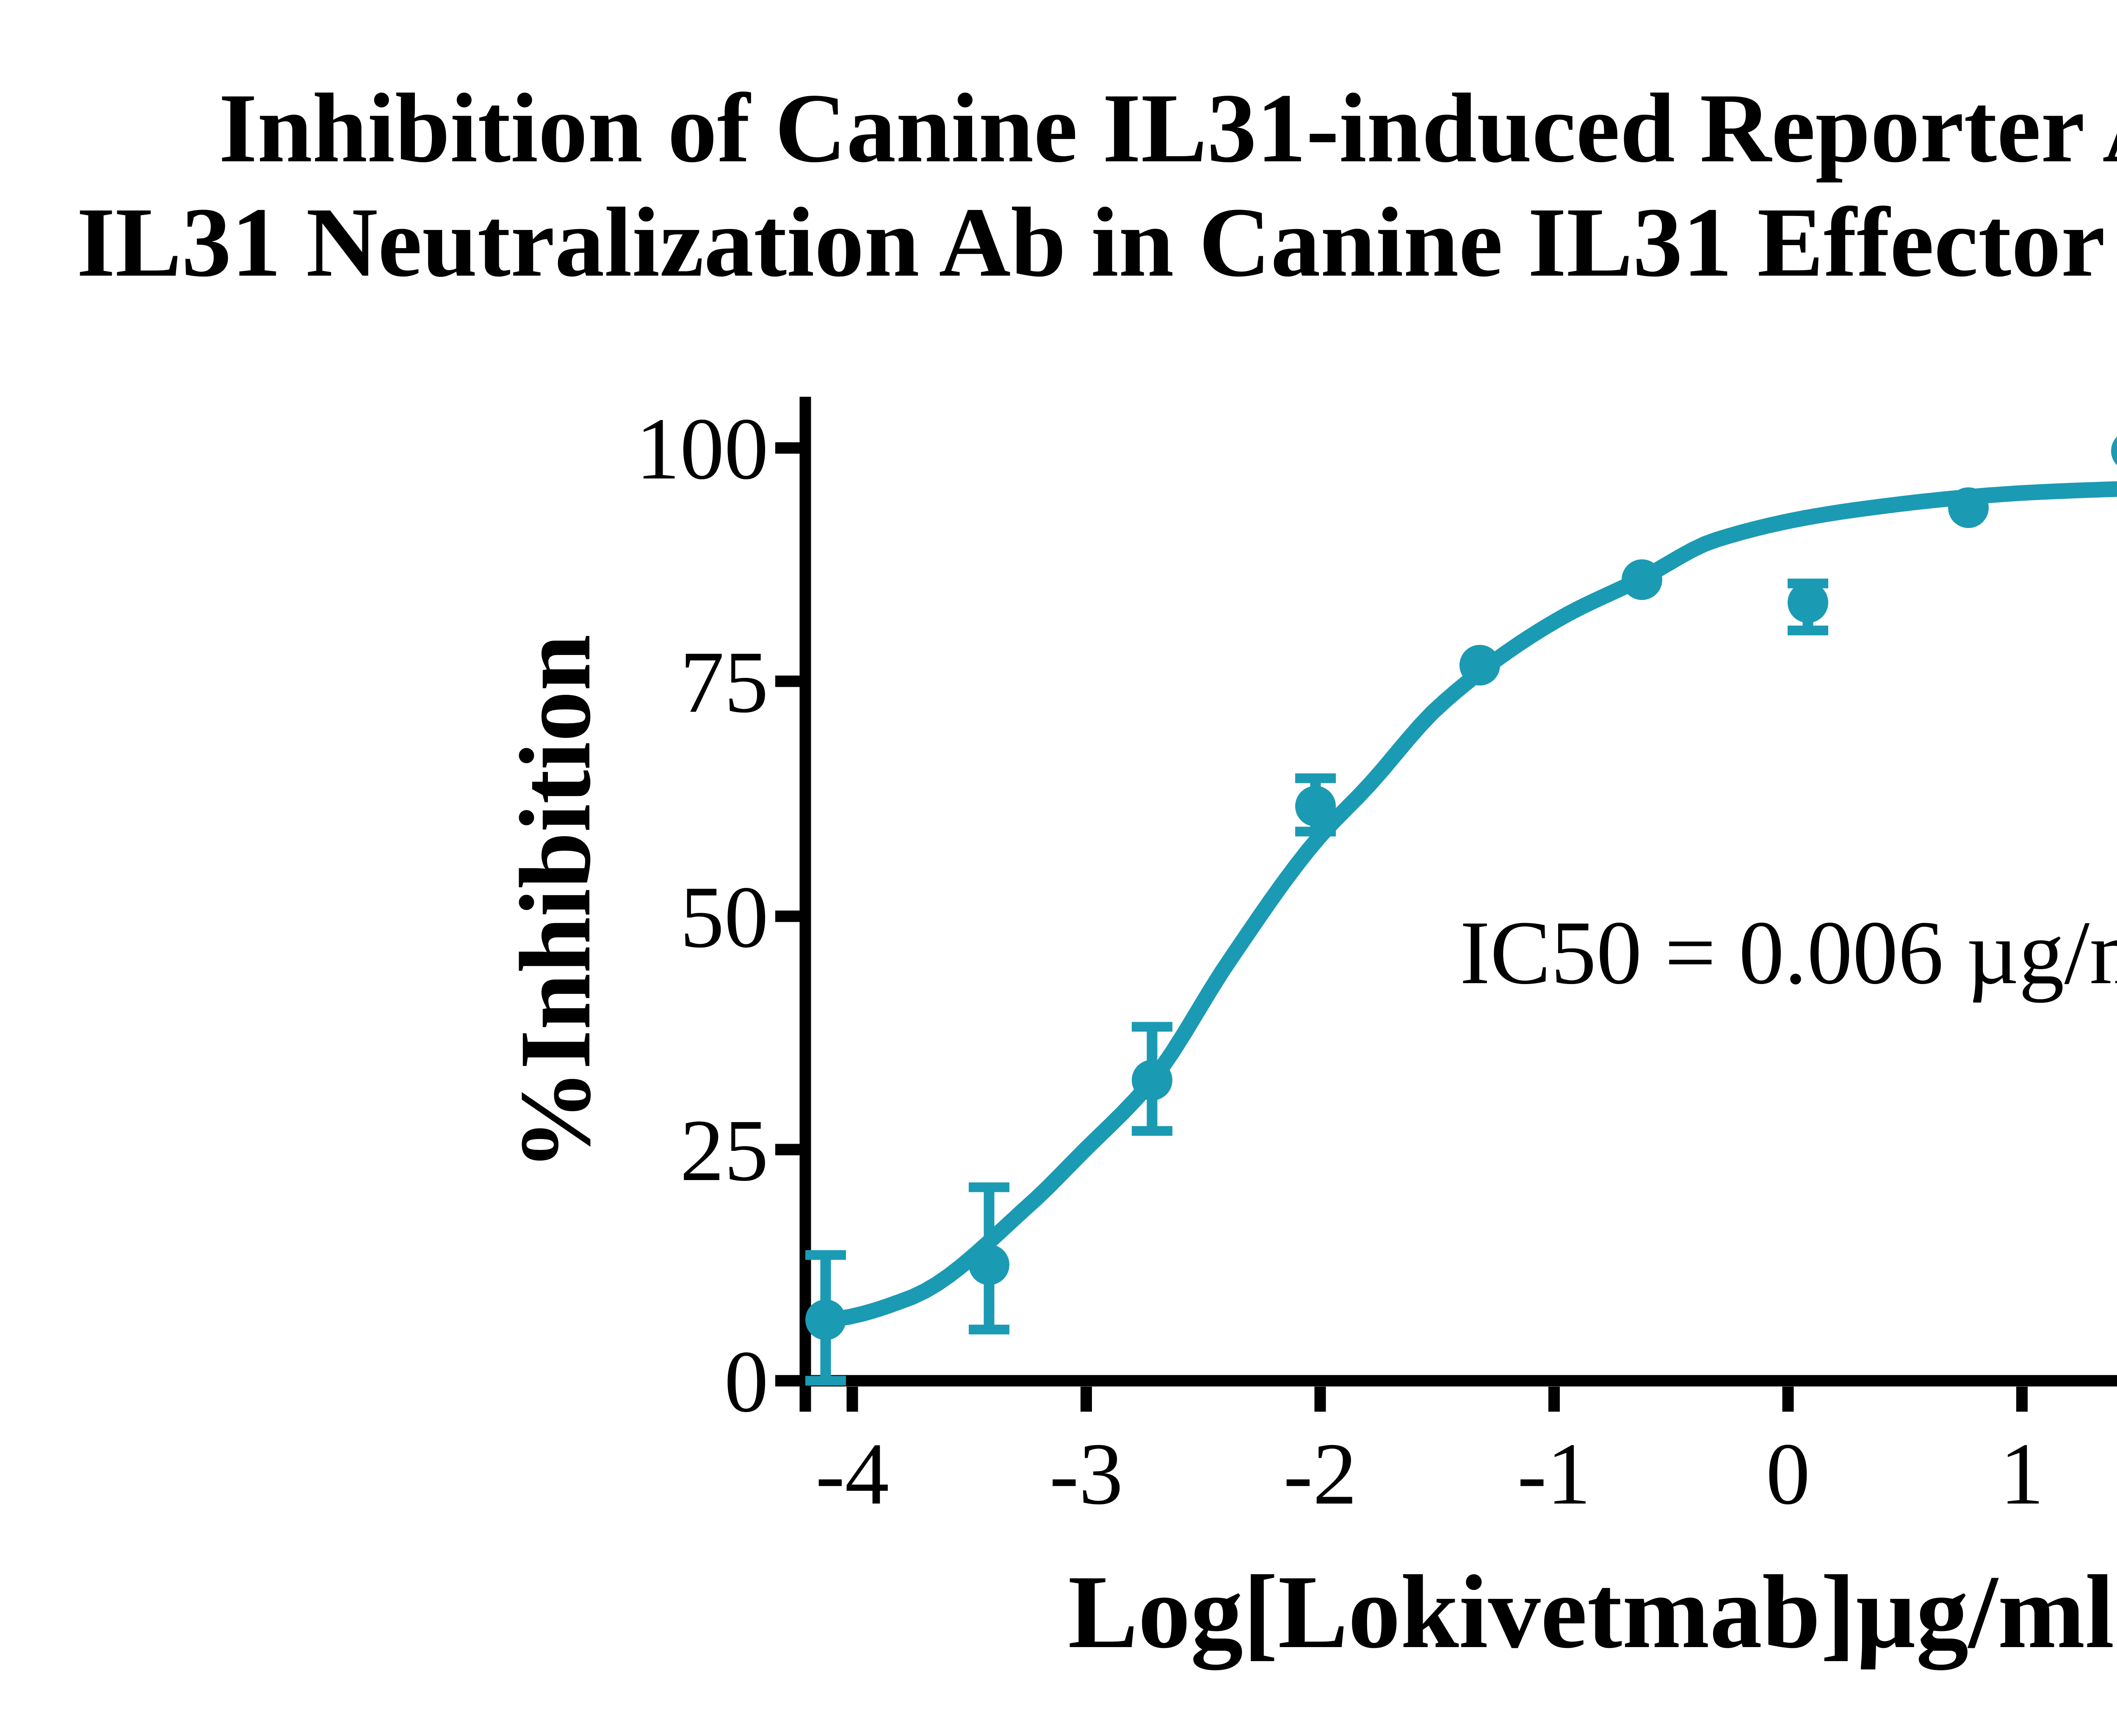  Describe the element at coordinates (2022, 1474) in the screenshot. I see `svg-text: 1` at that location.